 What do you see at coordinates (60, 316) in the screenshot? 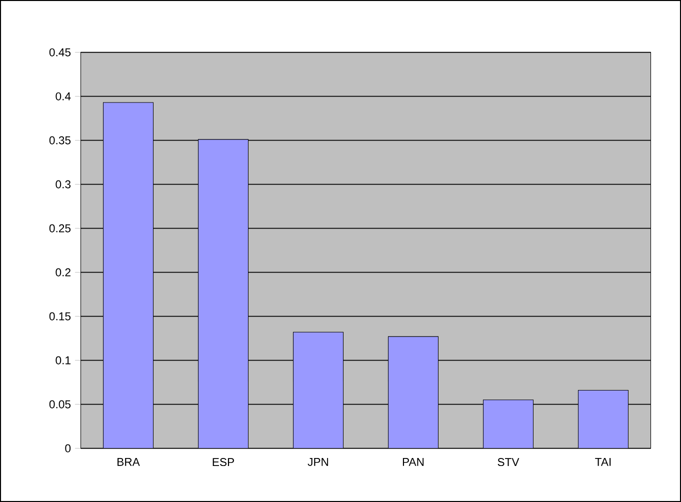
I see `y-tick-label: 0.15` at bounding box center [60, 316].